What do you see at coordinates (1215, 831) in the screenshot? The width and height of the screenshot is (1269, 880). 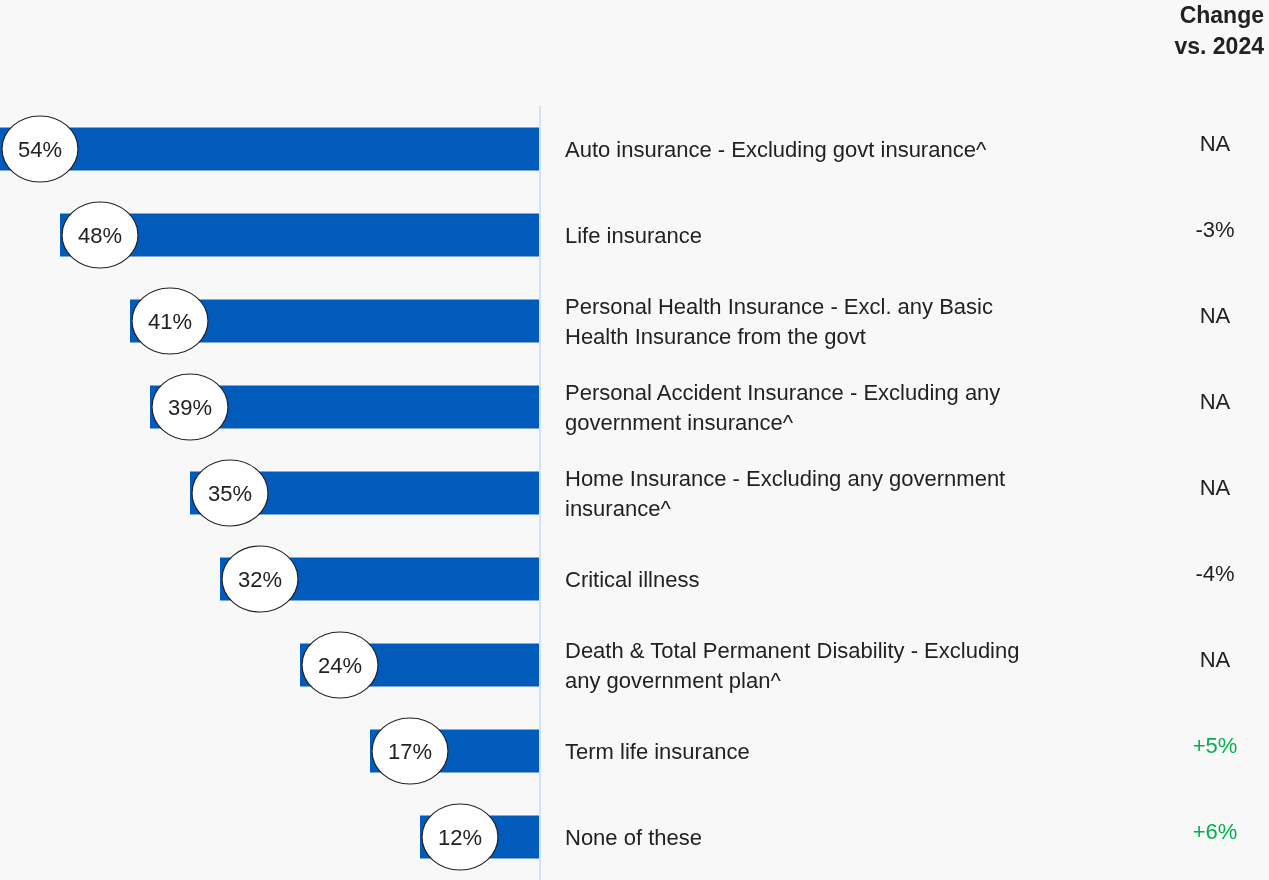 I see `text: +6%` at bounding box center [1215, 831].